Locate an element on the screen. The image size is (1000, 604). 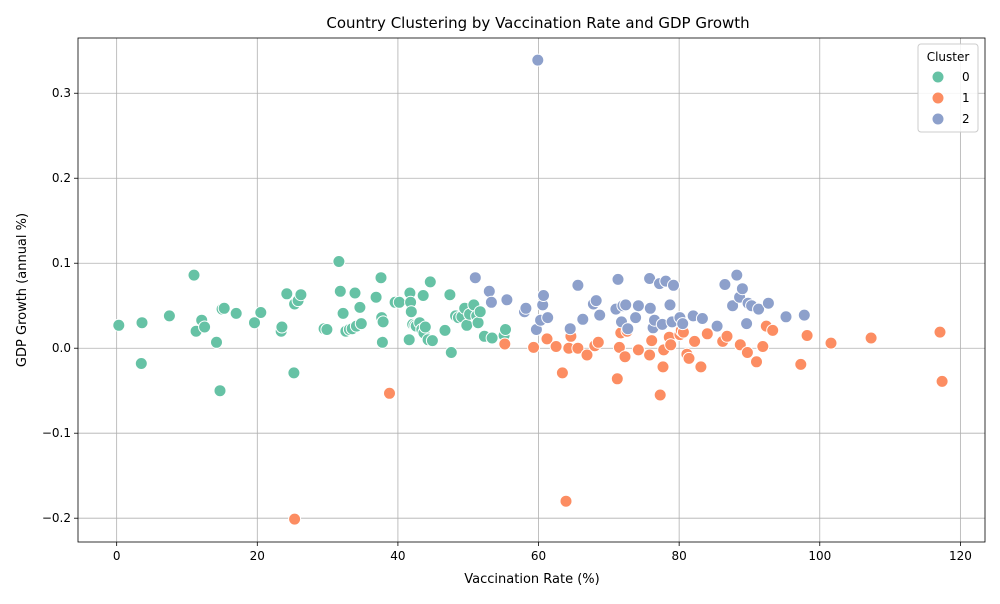
y-tick-label: −0.2 is located at coordinates (56, 518).